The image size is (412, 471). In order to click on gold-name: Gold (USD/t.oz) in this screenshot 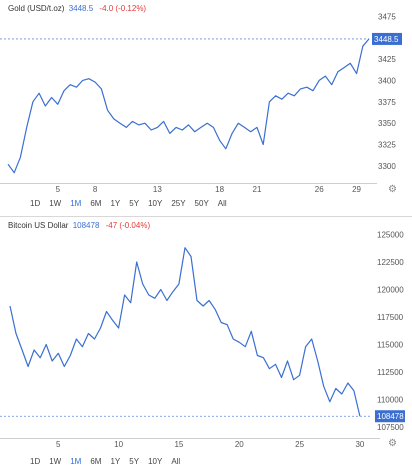, I will do `click(36, 8)`.